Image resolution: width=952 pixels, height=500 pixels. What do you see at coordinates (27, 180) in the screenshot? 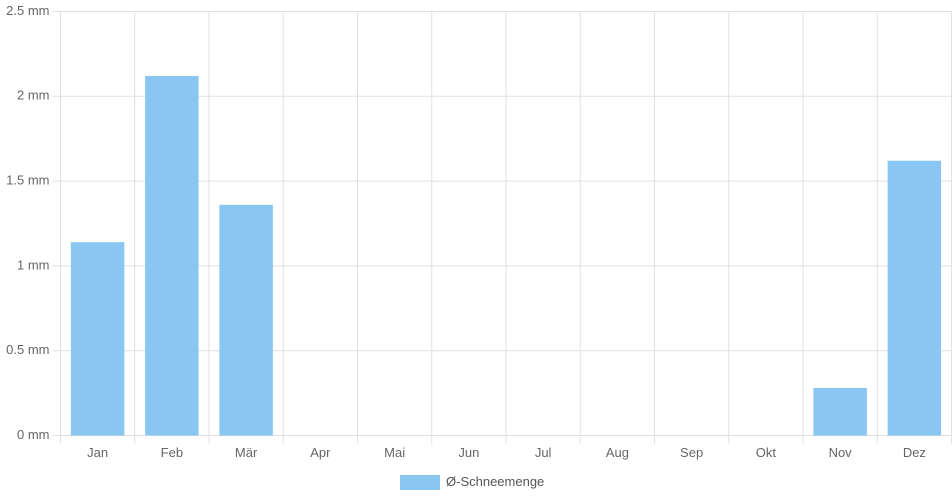
I see `y-tick-label: 1.5 mm` at bounding box center [27, 180].